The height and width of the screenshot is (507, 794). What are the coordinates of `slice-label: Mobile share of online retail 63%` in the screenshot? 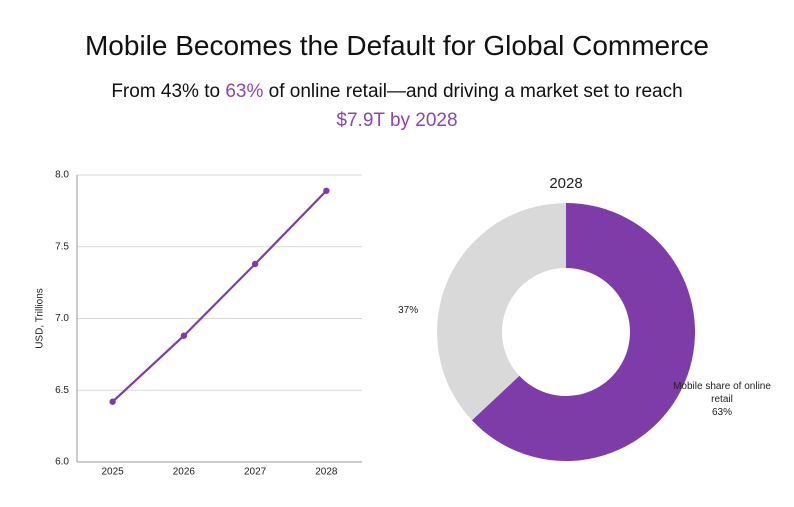 It's located at (722, 399).